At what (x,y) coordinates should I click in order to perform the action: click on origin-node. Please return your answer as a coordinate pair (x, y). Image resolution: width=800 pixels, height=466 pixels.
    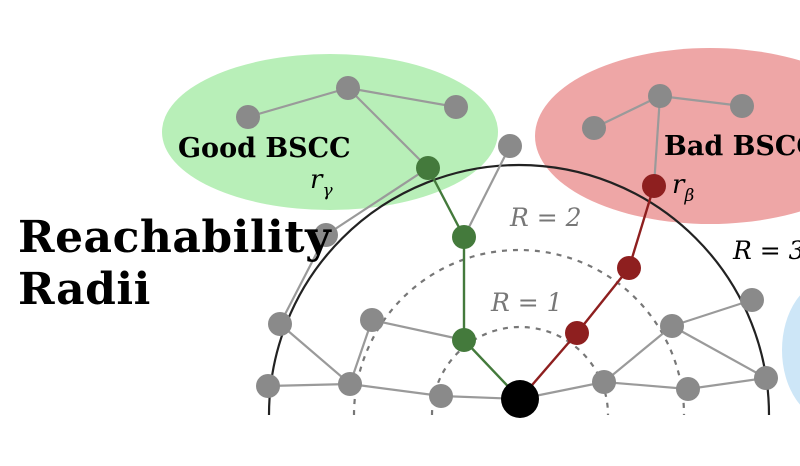
    Looking at the image, I should click on (520, 399).